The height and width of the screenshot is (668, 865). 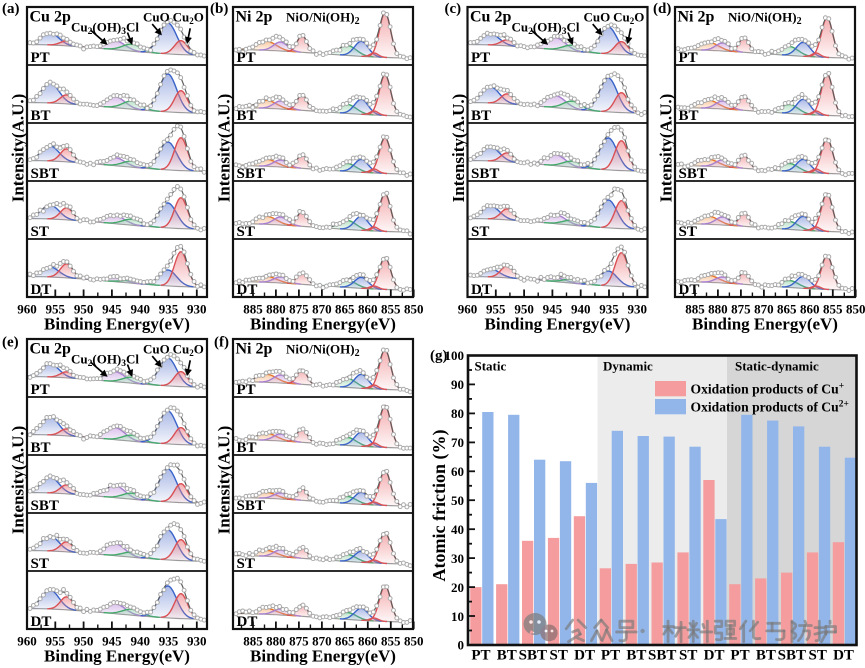 What do you see at coordinates (457, 616) in the screenshot?
I see `svg-text: 10` at bounding box center [457, 616].